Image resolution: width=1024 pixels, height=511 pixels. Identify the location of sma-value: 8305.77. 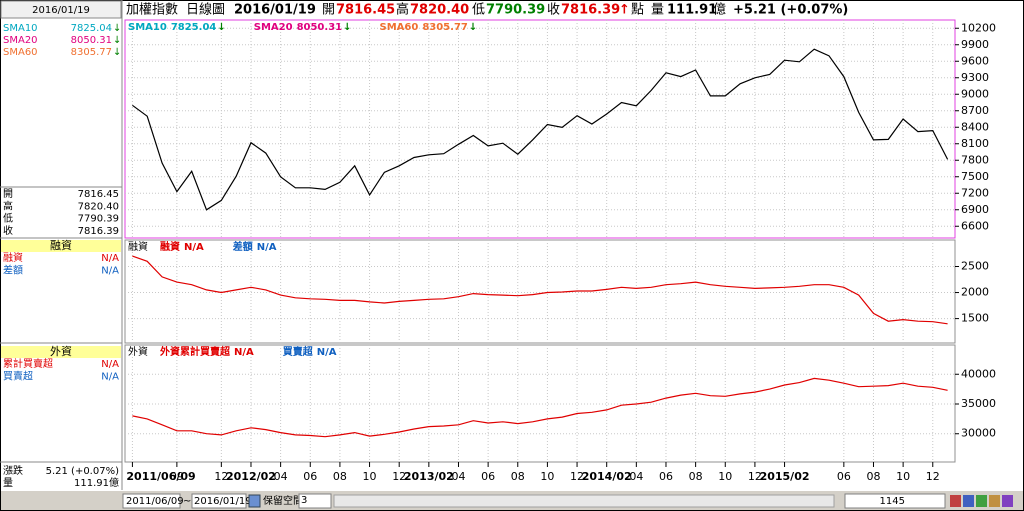
(91, 52).